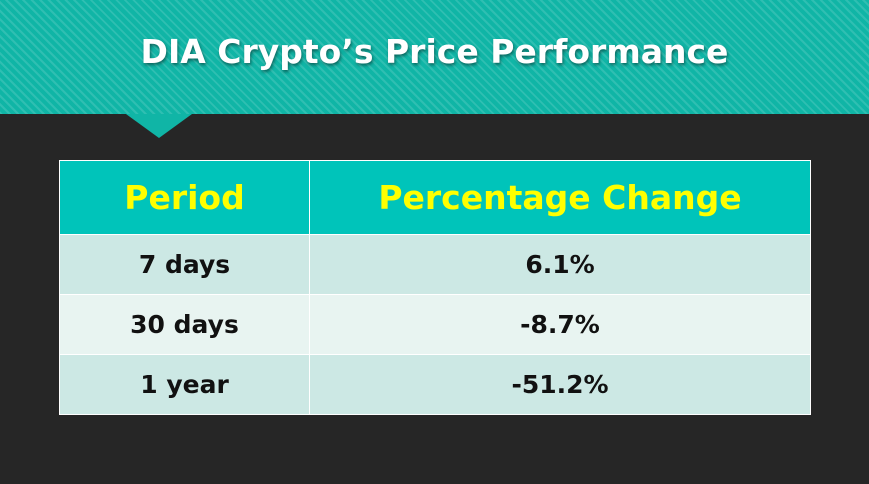 This screenshot has width=869, height=484. Describe the element at coordinates (159, 126) in the screenshot. I see `banner-pointer` at that location.